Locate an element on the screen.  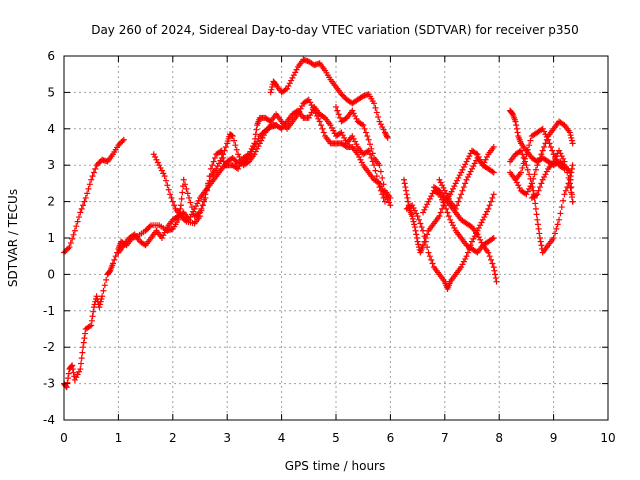
x-tick-label: 8 is located at coordinates (499, 438).